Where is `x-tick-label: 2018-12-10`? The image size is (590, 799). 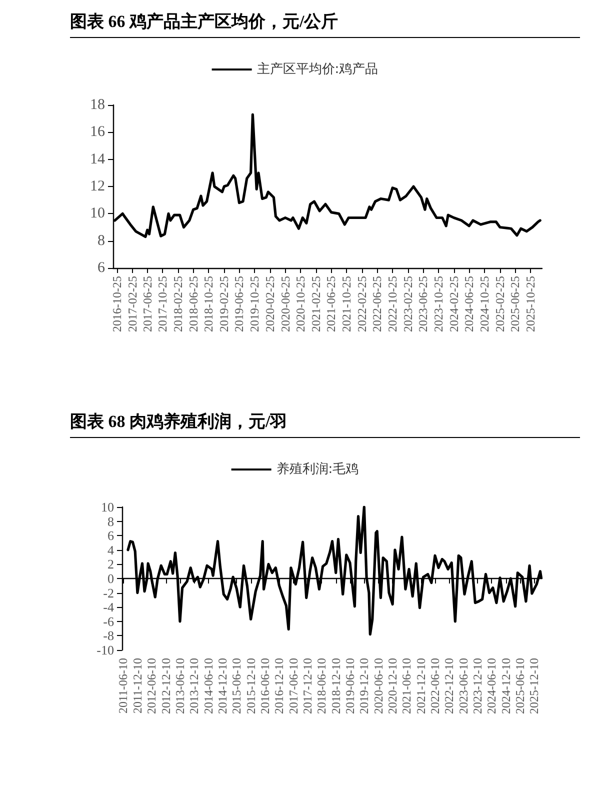
x-tick-label: 2018-12-10 is located at coordinates (335, 686).